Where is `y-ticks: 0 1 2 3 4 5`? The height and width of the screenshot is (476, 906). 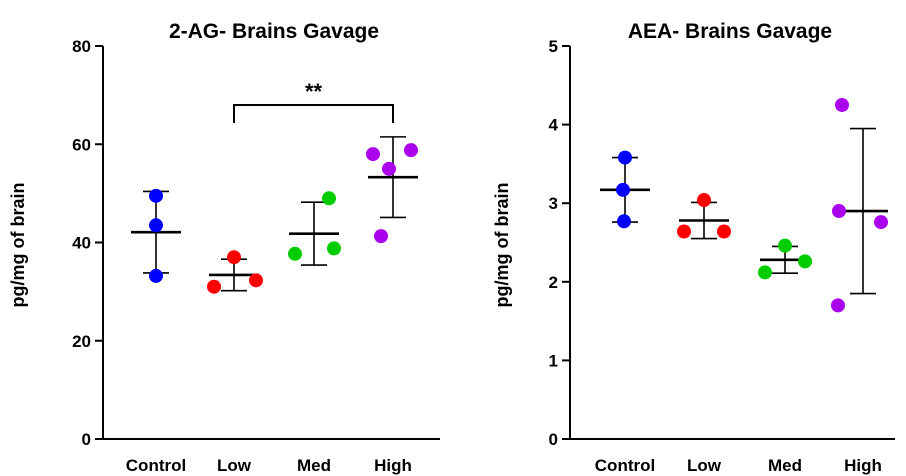
y-ticks: 0 1 2 3 4 5 is located at coordinates (559, 243).